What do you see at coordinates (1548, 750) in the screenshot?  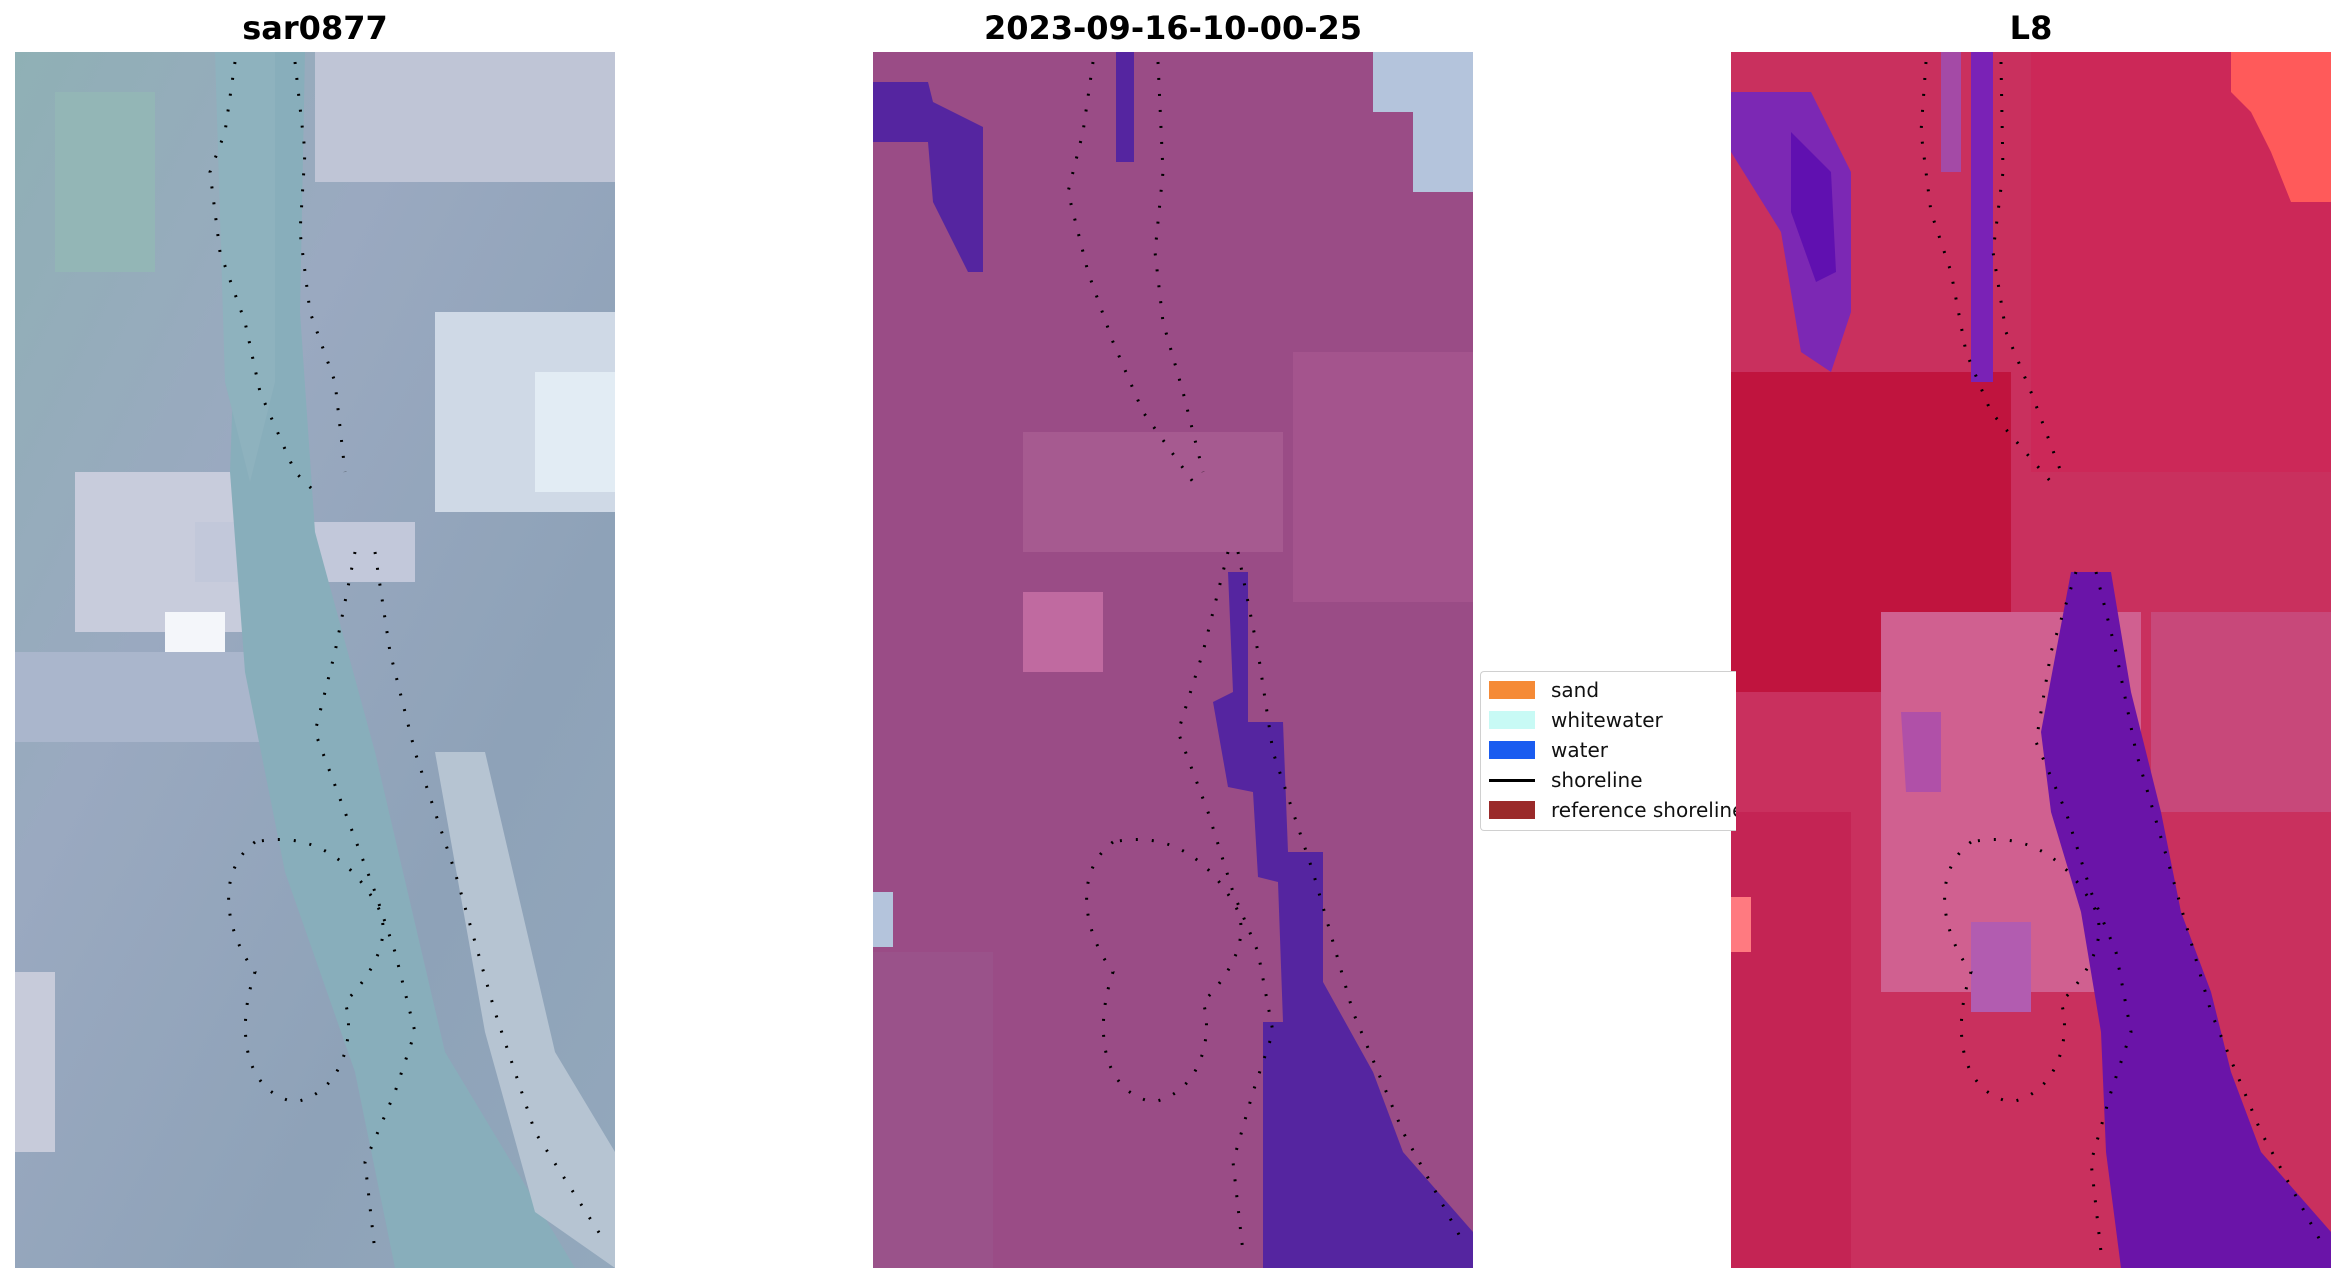 I see `legend-item-water: water` at bounding box center [1548, 750].